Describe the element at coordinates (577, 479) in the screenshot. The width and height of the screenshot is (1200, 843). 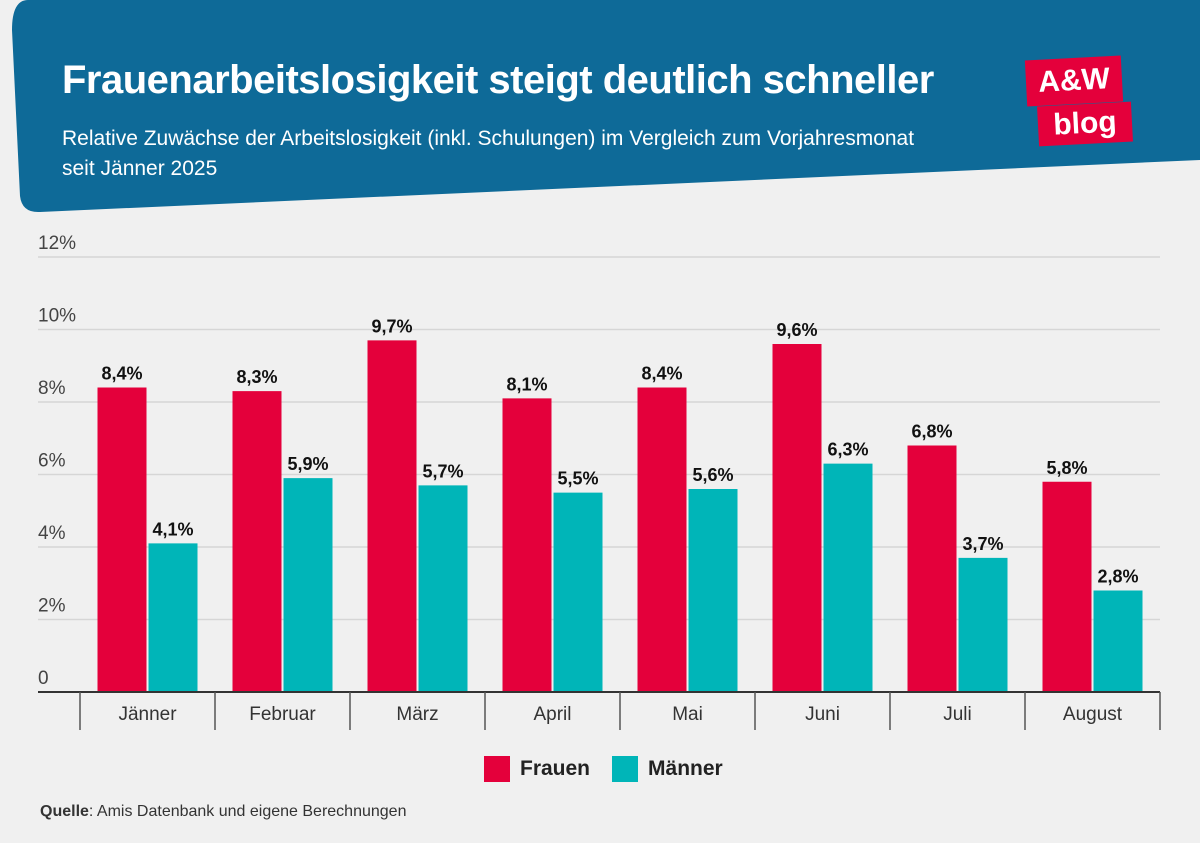
I see `value-label-maenner-4: 5,5%` at that location.